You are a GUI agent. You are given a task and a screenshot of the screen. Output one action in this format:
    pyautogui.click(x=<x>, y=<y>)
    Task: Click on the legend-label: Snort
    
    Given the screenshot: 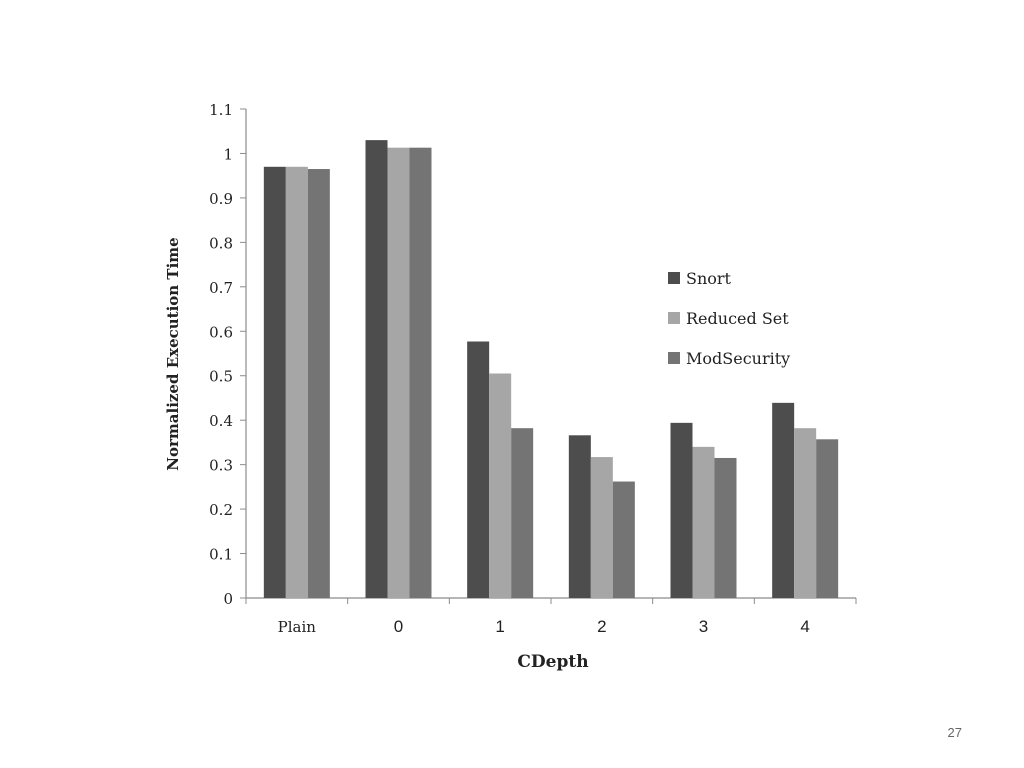 What is the action you would take?
    pyautogui.click(x=709, y=278)
    